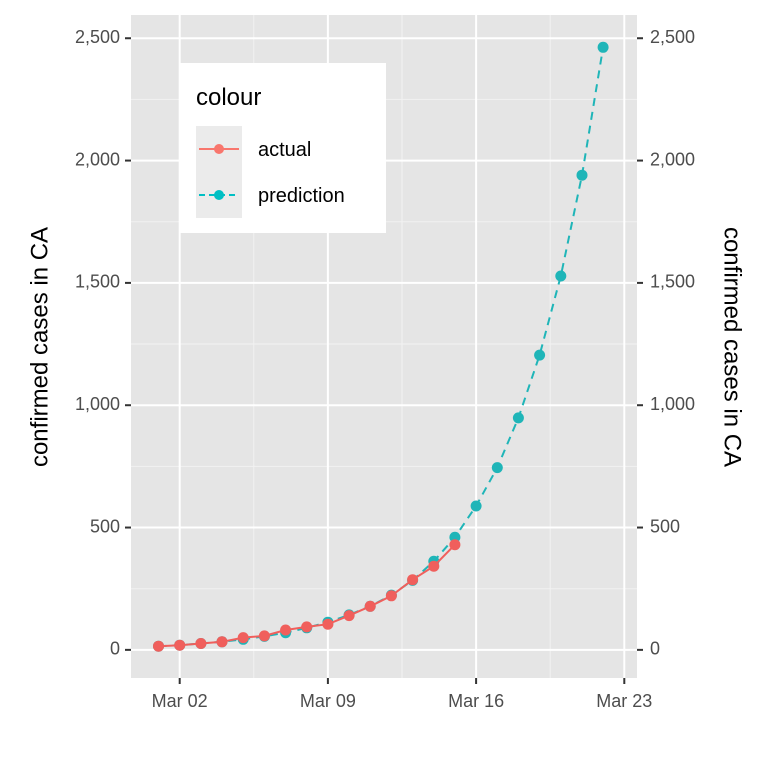 This screenshot has width=768, height=768. I want to click on legend-key-prediction-dot, so click(219, 195).